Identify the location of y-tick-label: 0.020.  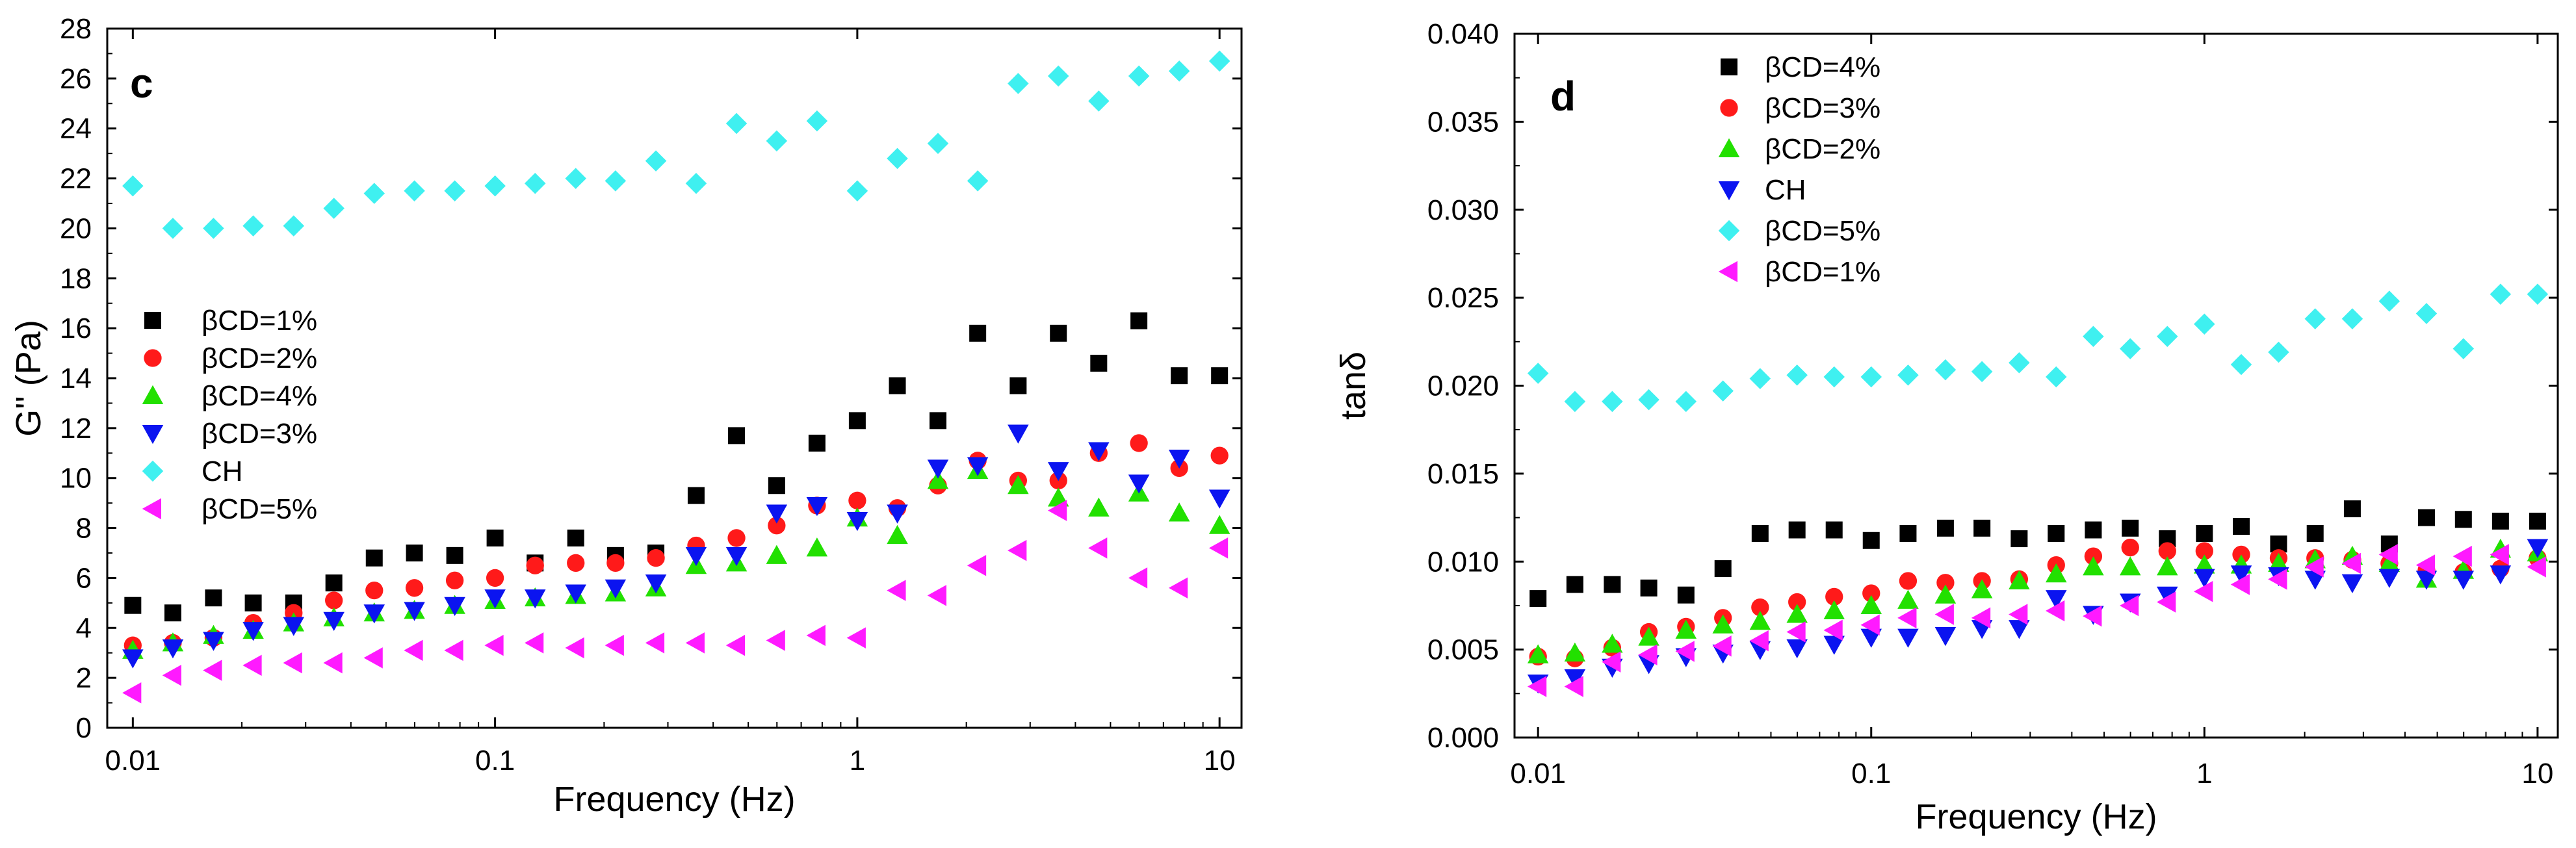
(1463, 386).